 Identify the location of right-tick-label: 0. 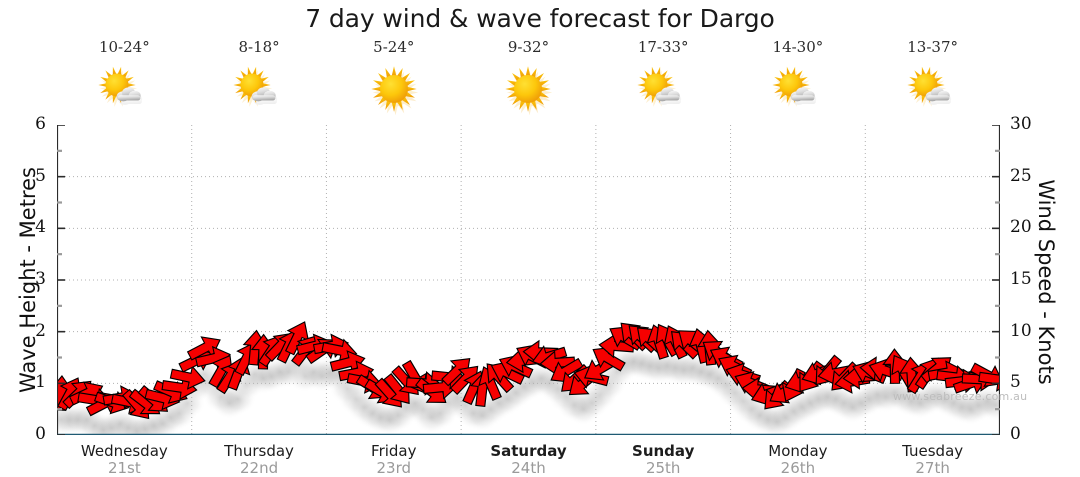
(1015, 434).